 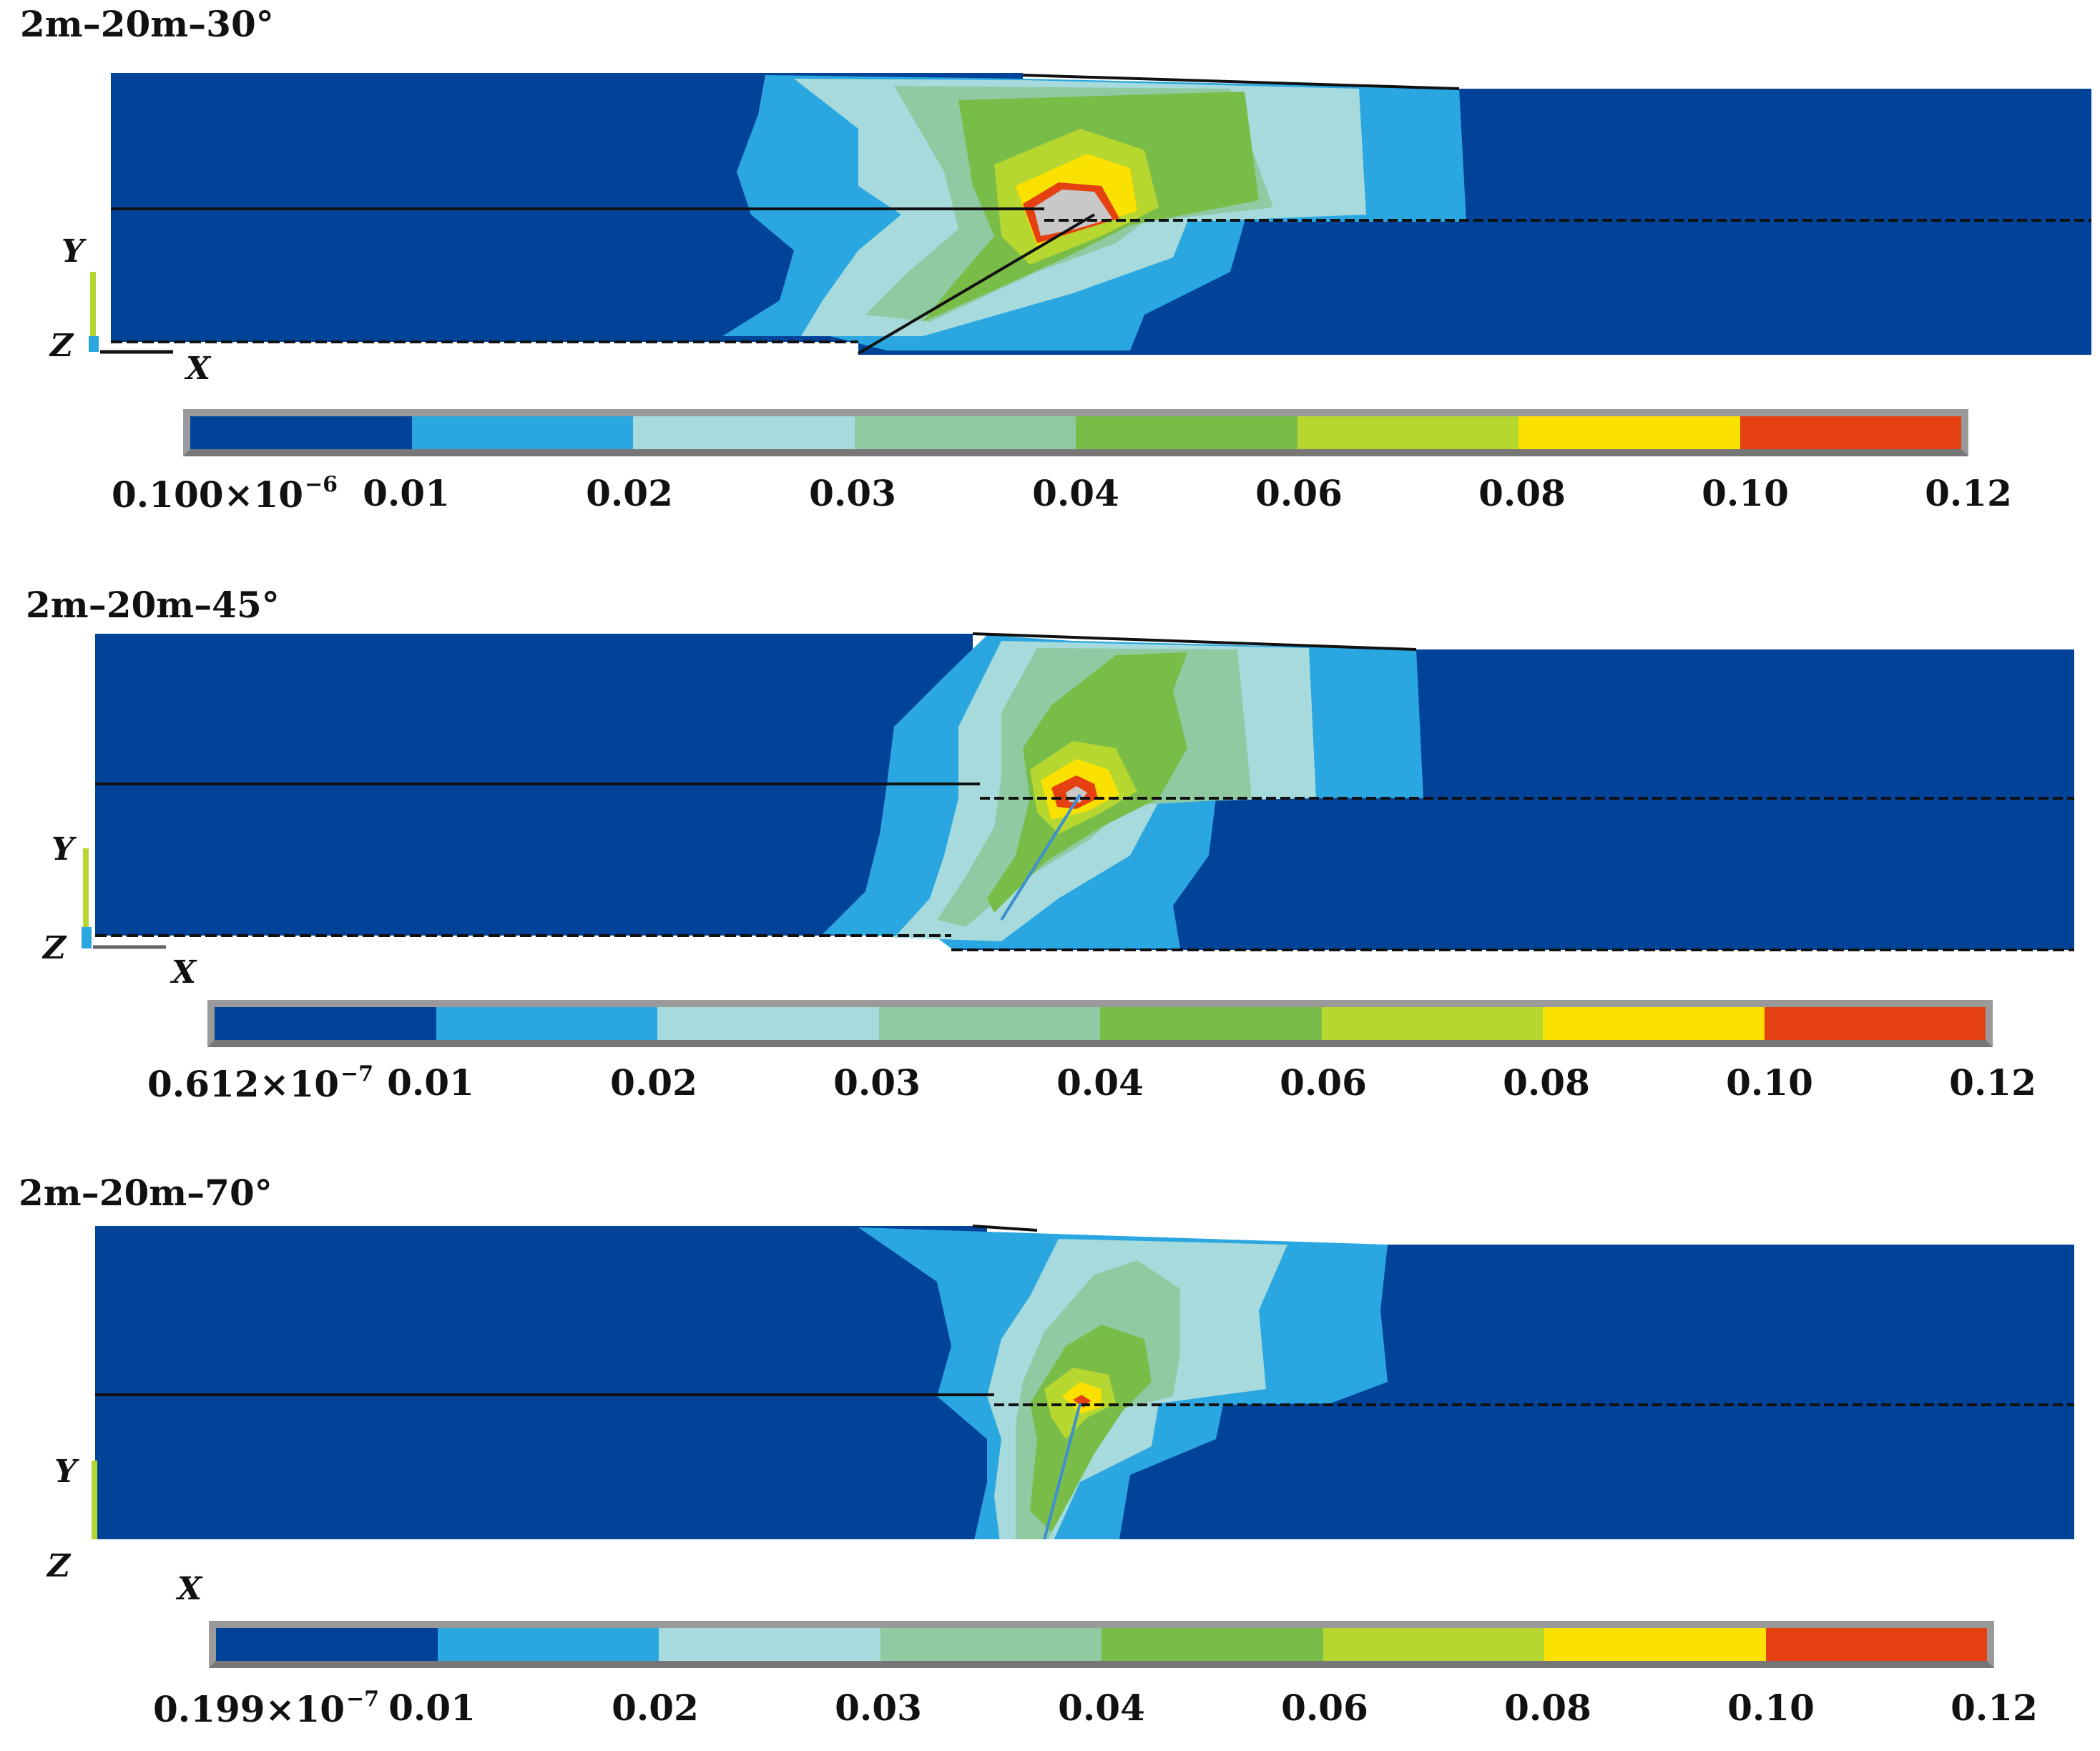 What do you see at coordinates (321, 485) in the screenshot?
I see `scale-min-exponent: −6` at bounding box center [321, 485].